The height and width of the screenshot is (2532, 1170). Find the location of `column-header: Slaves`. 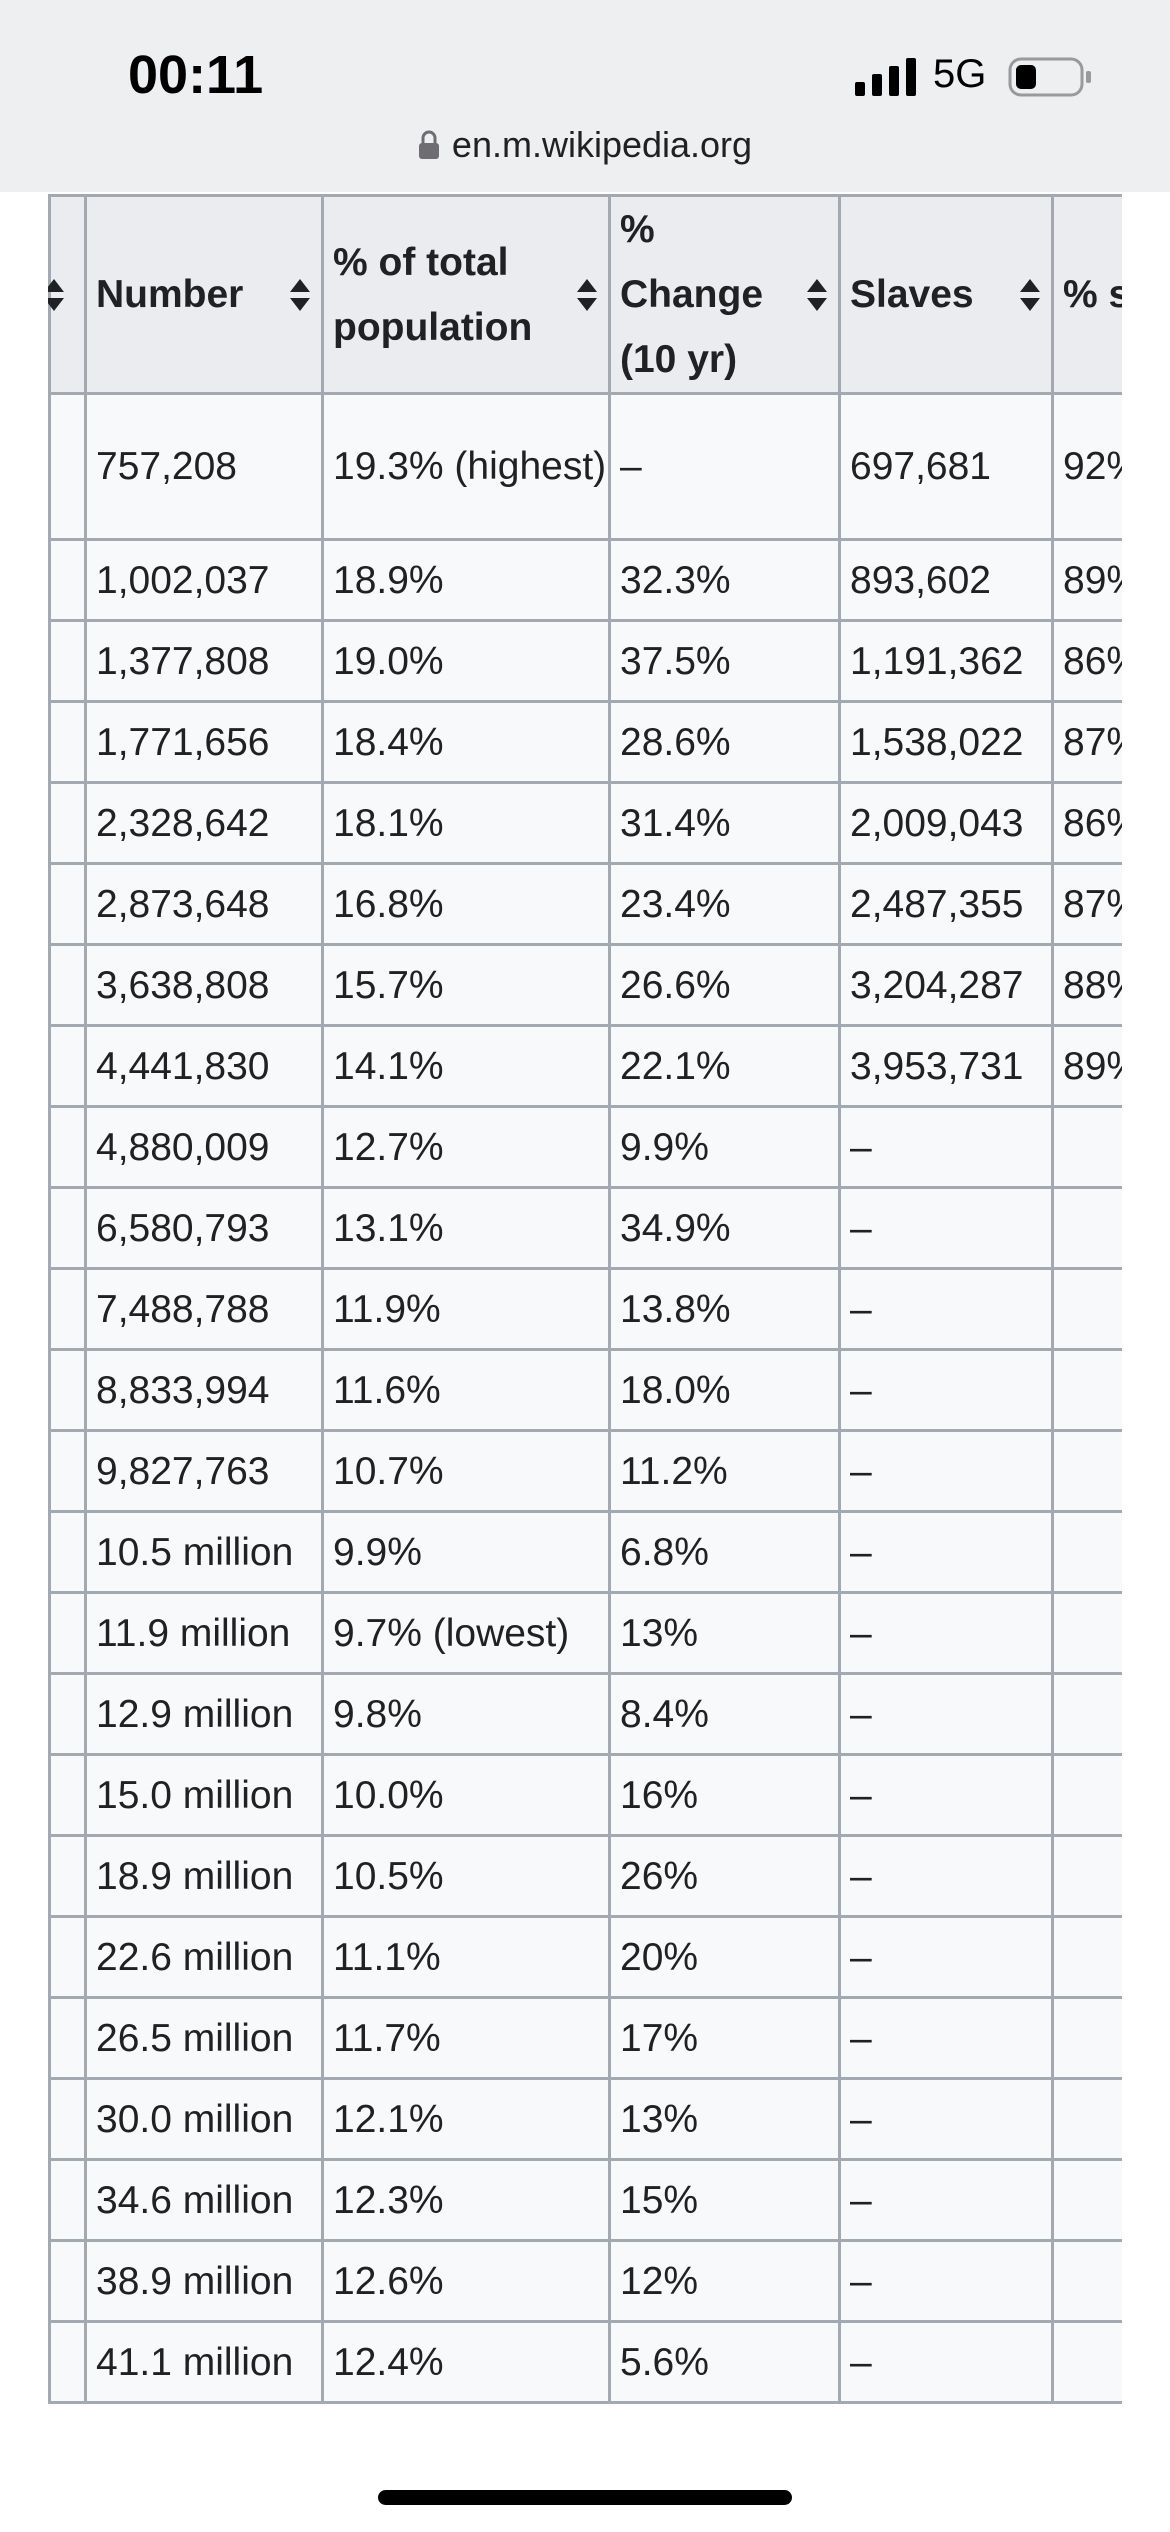

column-header: Slaves is located at coordinates (946, 294).